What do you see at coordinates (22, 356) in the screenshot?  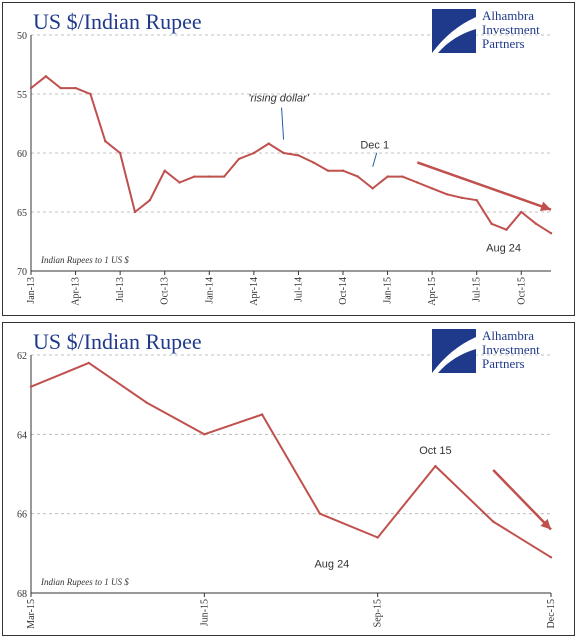 I see `y-tick-label-62: 62` at bounding box center [22, 356].